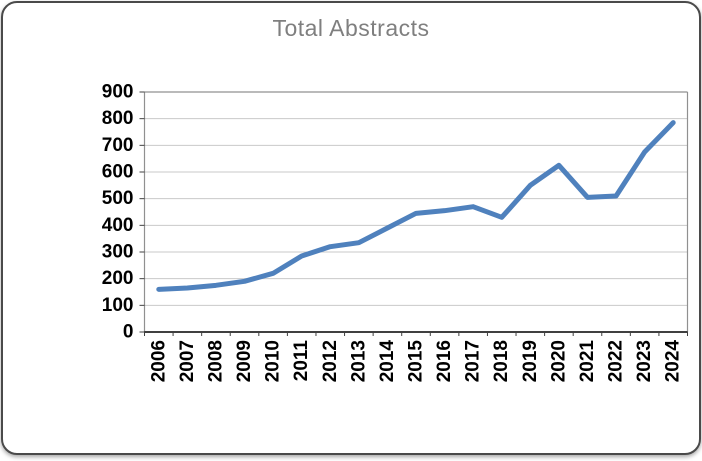 Image resolution: width=702 pixels, height=461 pixels. Describe the element at coordinates (273, 361) in the screenshot. I see `x-axis-tick-label: 2010` at that location.